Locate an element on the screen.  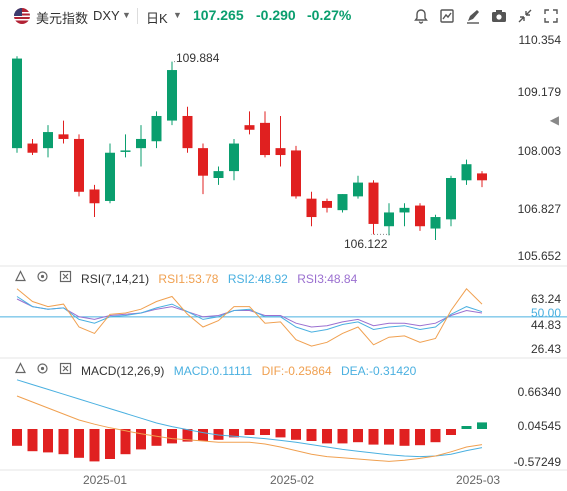
alarm-icon is located at coordinates (421, 16).